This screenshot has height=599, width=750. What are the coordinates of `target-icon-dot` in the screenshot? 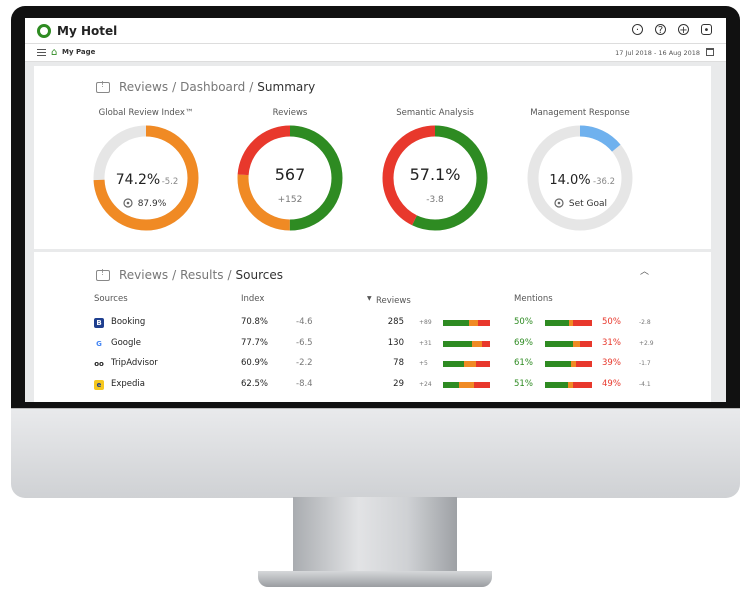 It's located at (128, 203).